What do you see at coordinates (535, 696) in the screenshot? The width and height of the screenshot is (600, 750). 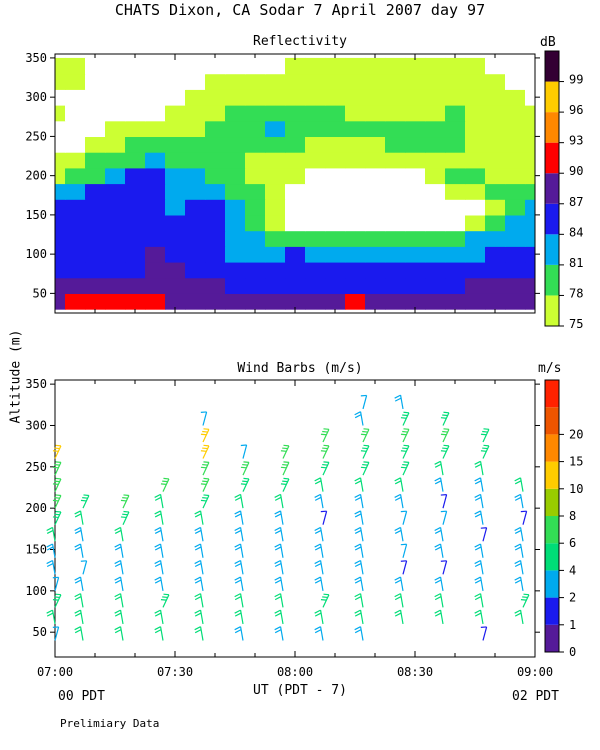 I see `x-sub-right-label: 02 PDT` at bounding box center [535, 696].